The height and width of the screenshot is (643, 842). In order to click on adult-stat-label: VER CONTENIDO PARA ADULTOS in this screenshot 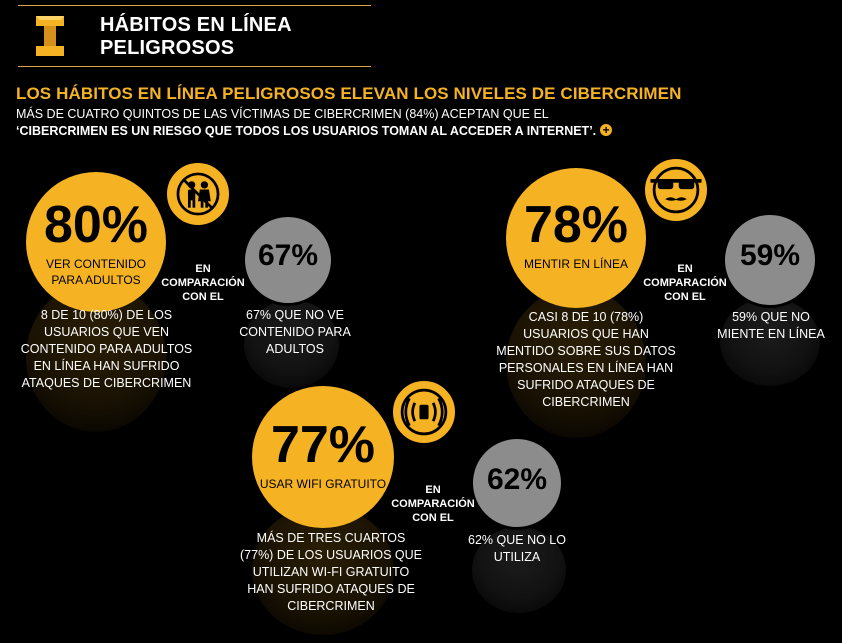, I will do `click(96, 272)`.